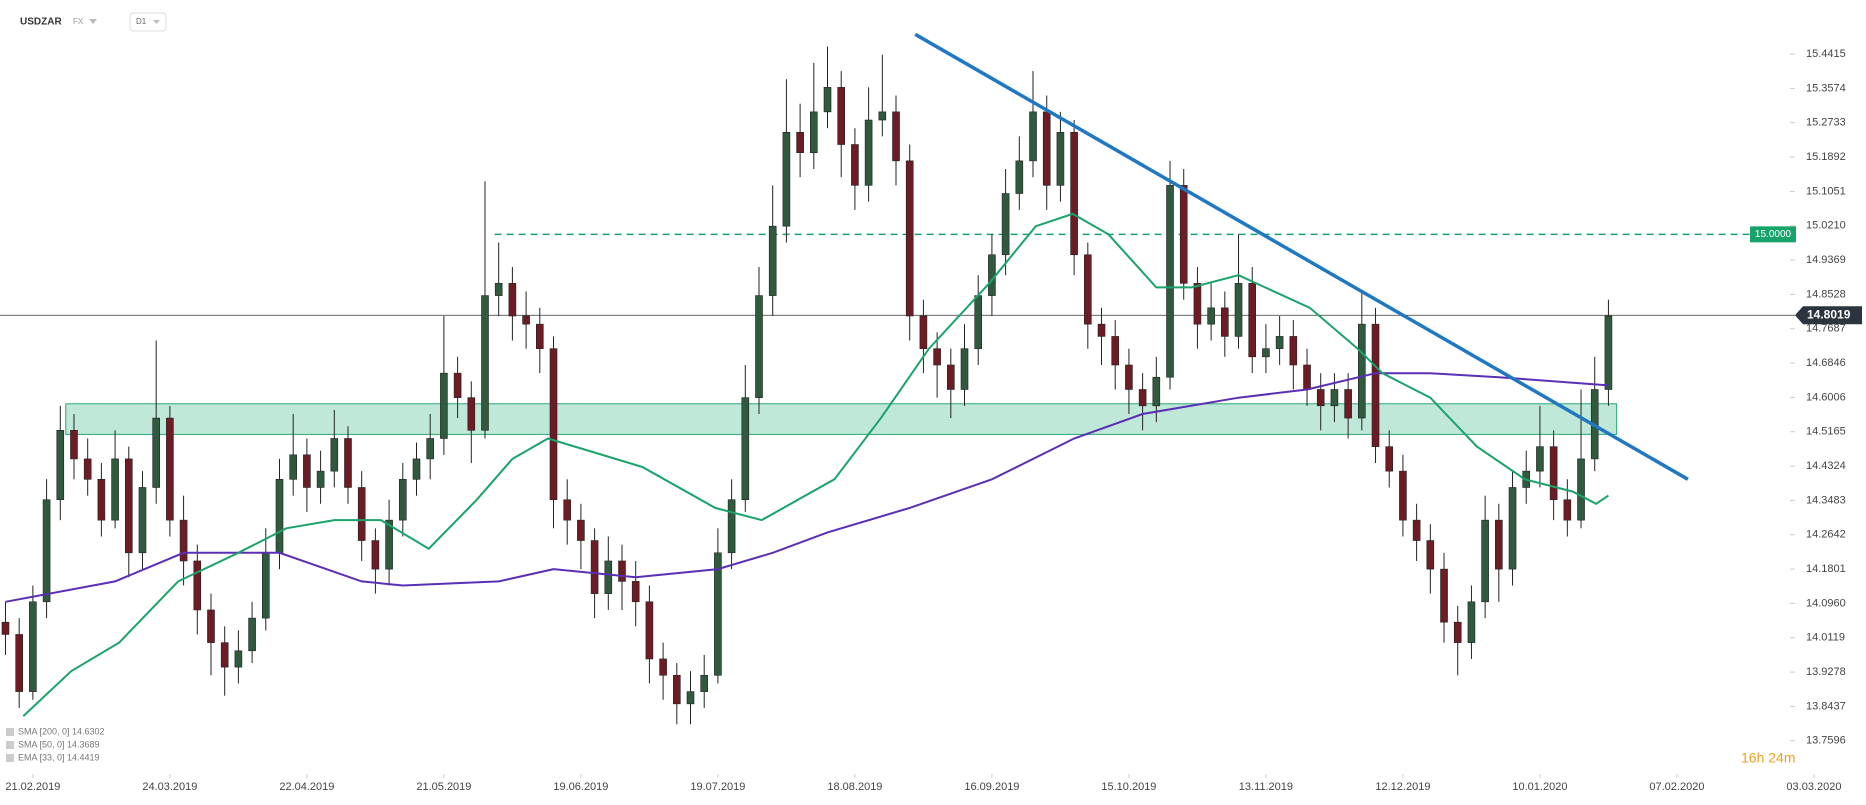 Image resolution: width=1866 pixels, height=805 pixels. Describe the element at coordinates (1826, 466) in the screenshot. I see `y-tick-label: 14.4324` at that location.